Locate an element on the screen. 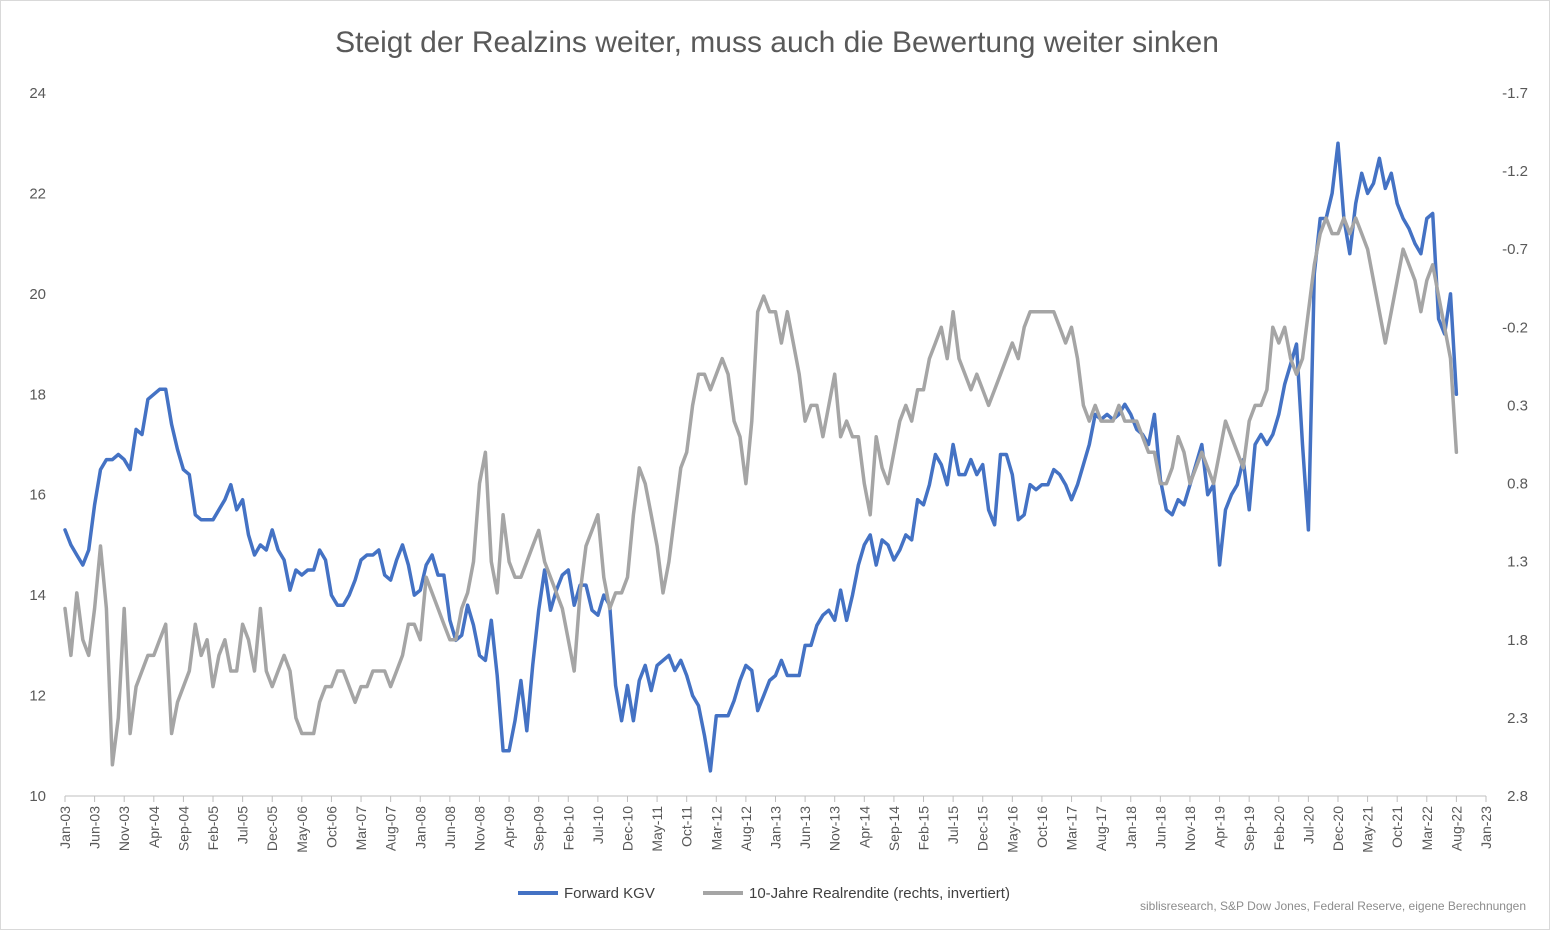 The height and width of the screenshot is (934, 1554). x-tick-label: Sep-04 is located at coordinates (183, 828).